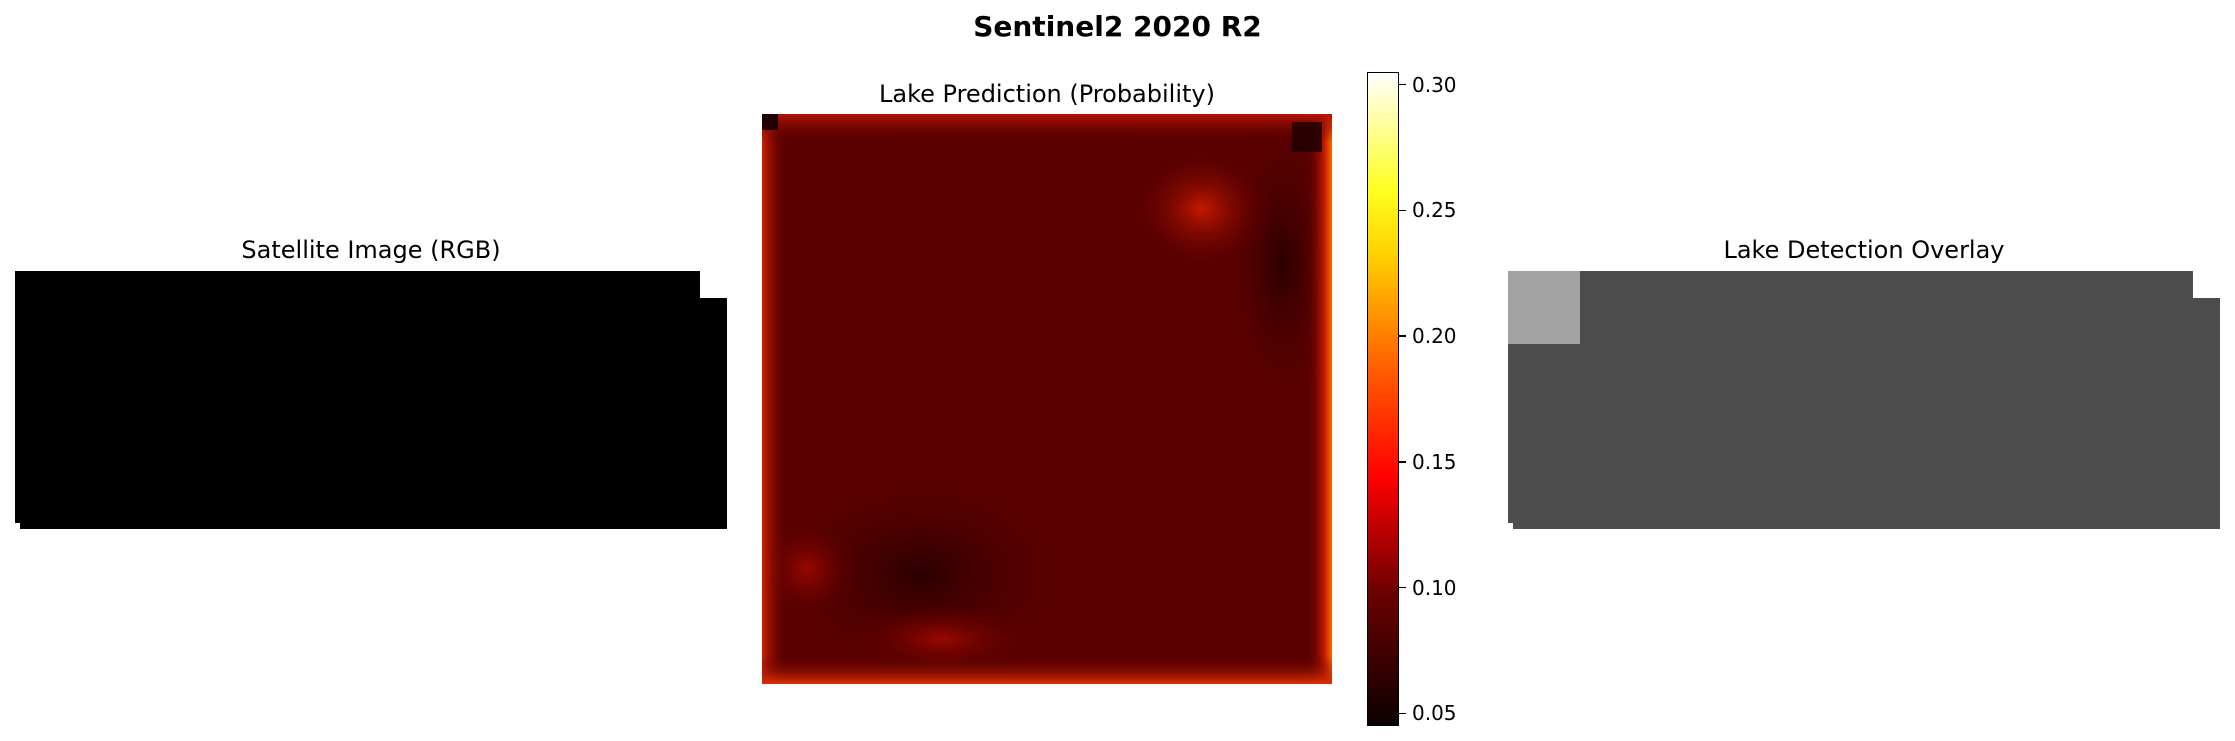  I want to click on heatmap-hotspot-top-right, so click(1202, 209).